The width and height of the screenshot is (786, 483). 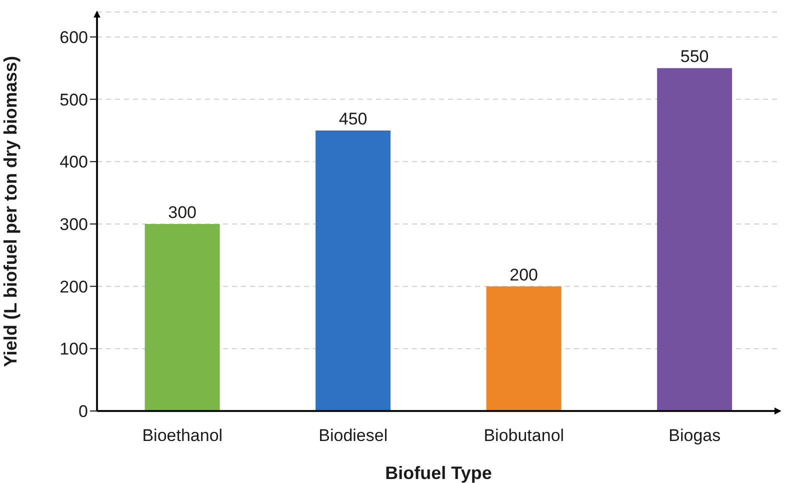 What do you see at coordinates (353, 118) in the screenshot?
I see `data-label: 450` at bounding box center [353, 118].